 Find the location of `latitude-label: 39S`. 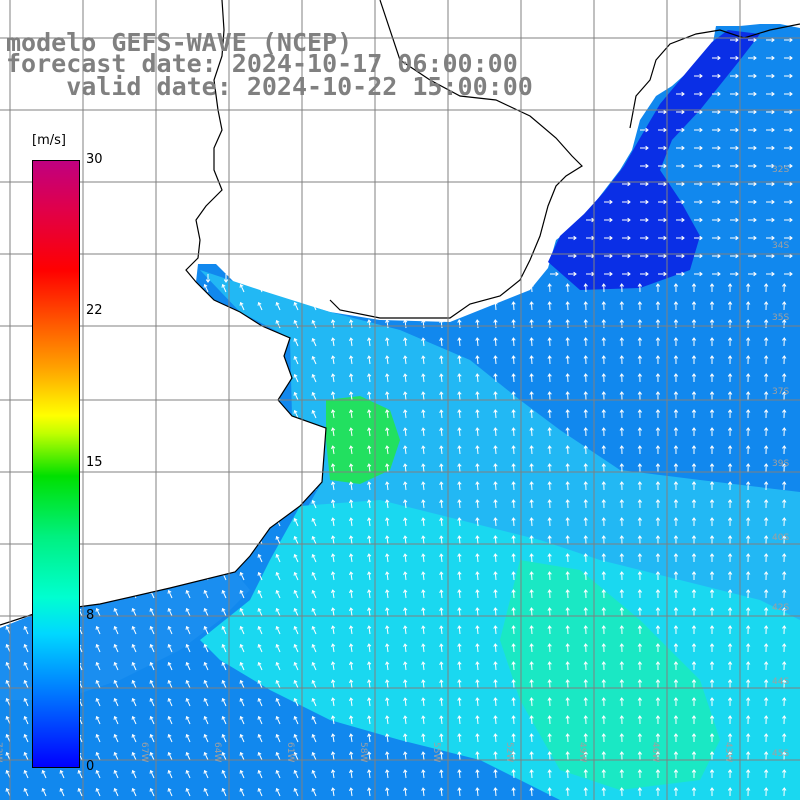

latitude-label: 39S is located at coordinates (780, 464).